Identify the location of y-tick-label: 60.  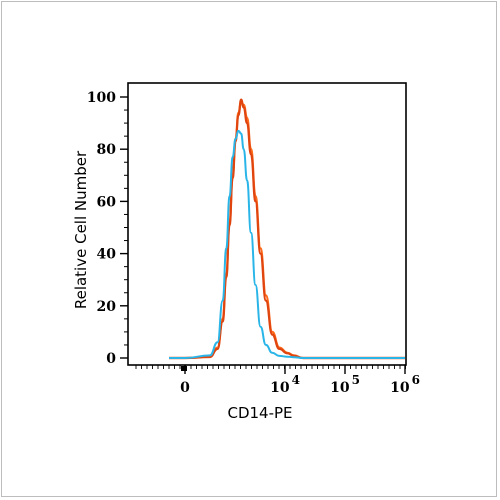
(107, 202).